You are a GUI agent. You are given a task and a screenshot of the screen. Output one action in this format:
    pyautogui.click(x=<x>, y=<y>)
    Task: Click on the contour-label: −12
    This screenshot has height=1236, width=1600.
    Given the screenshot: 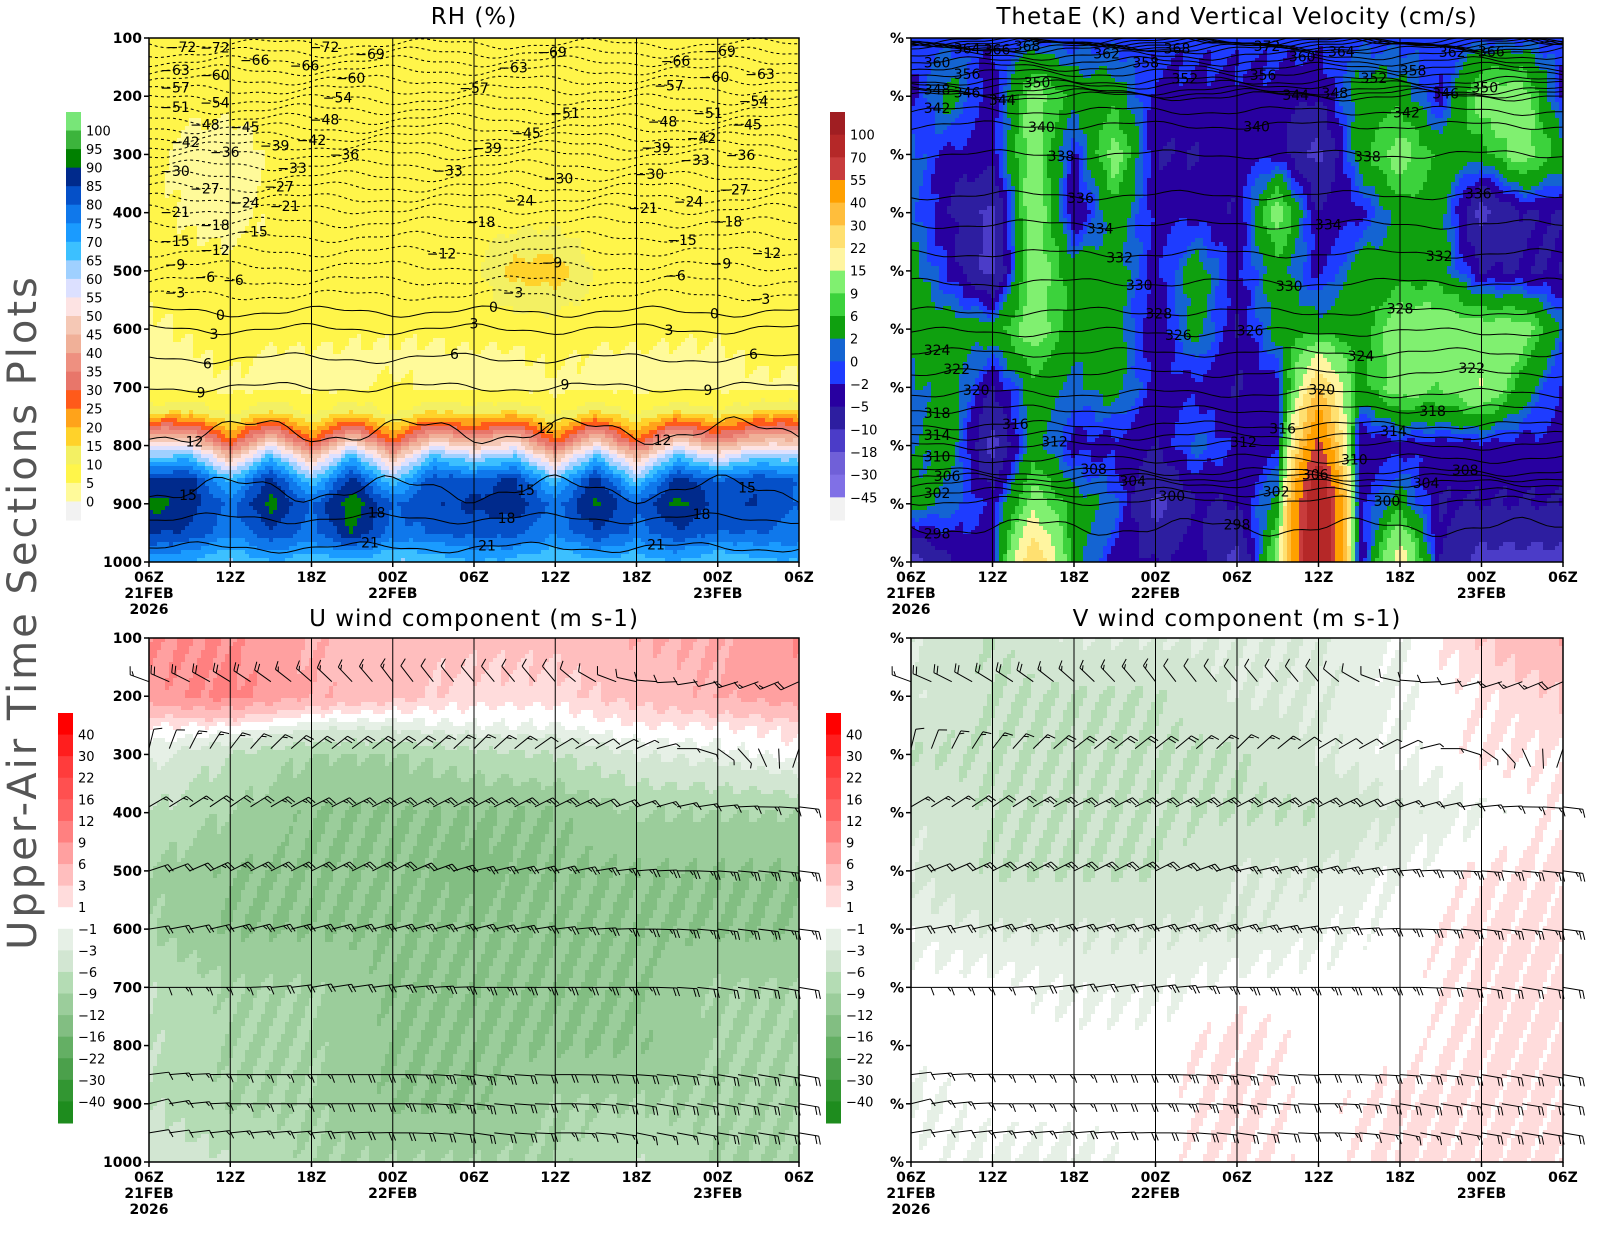 What is the action you would take?
    pyautogui.click(x=767, y=254)
    